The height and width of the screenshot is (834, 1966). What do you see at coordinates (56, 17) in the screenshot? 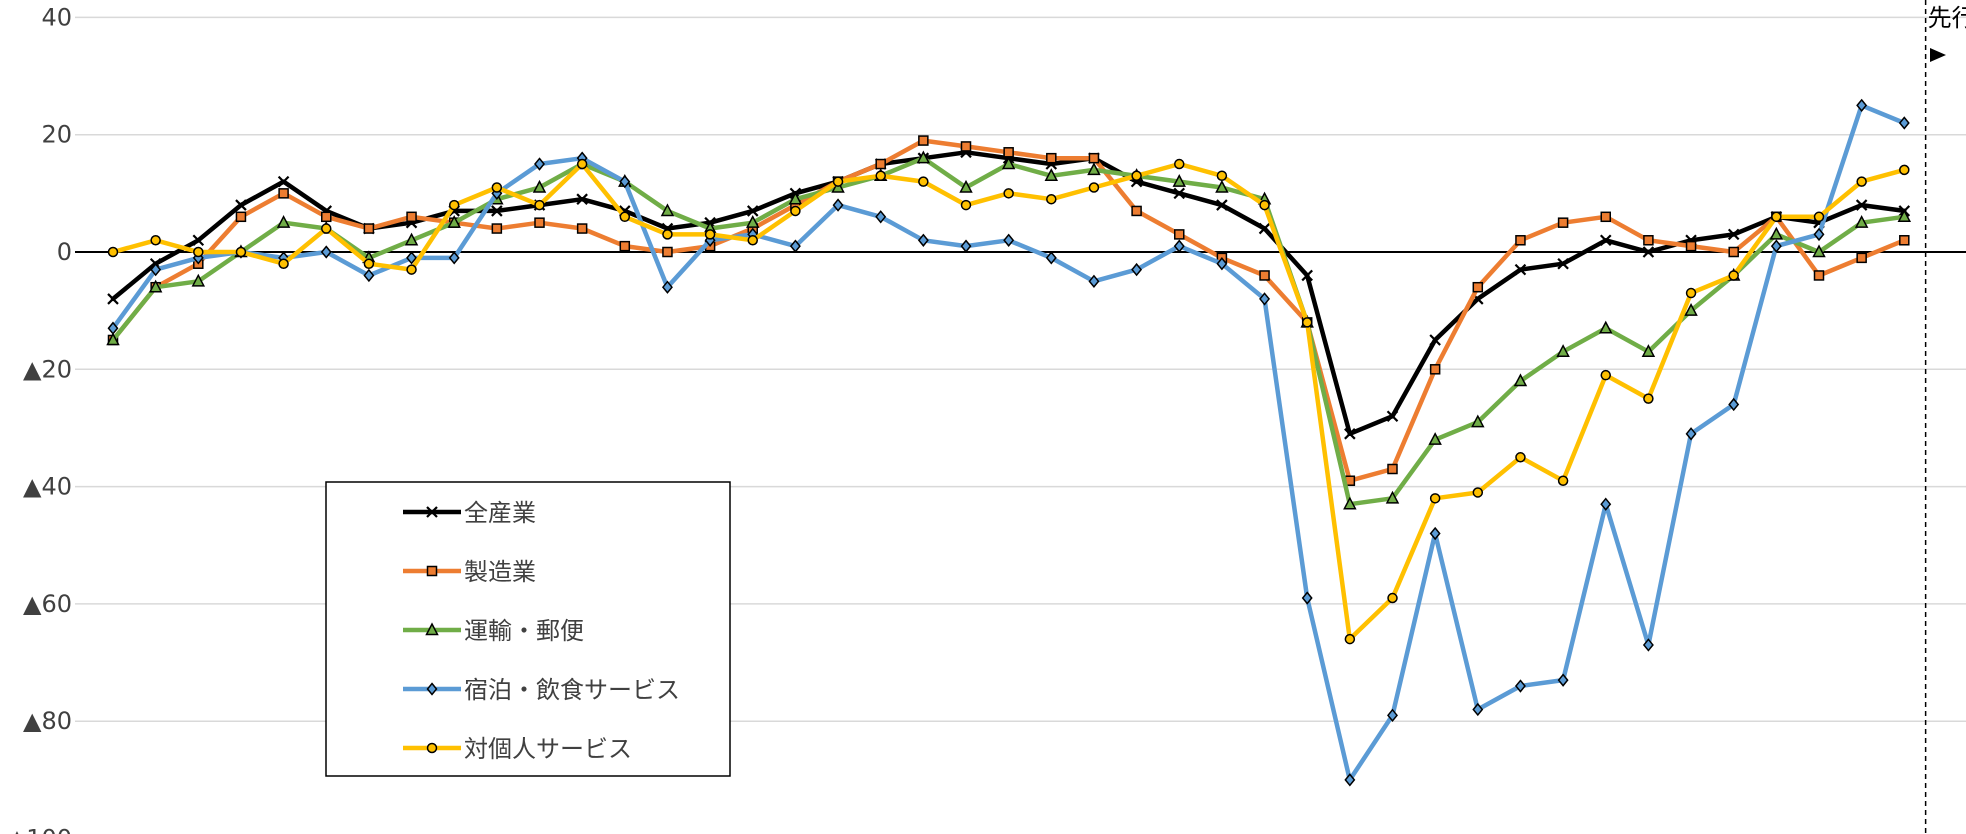
I see `y-tick-label: 40` at bounding box center [56, 17].